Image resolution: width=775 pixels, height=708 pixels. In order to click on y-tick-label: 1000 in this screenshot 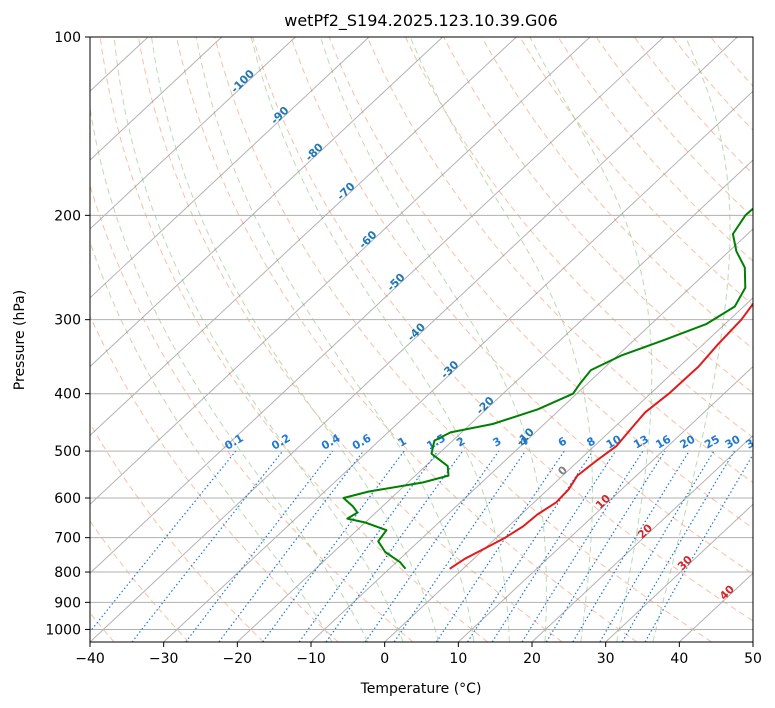, I will do `click(63, 630)`.